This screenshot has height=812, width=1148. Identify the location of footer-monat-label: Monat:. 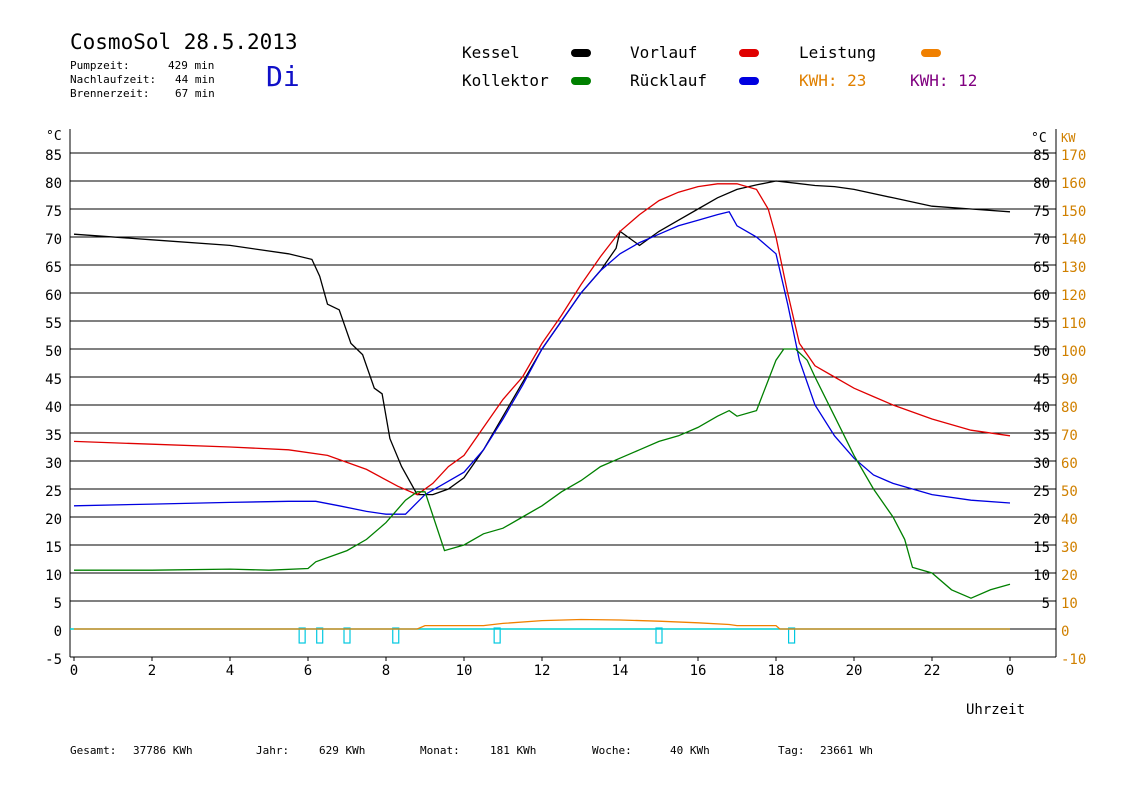
(440, 750).